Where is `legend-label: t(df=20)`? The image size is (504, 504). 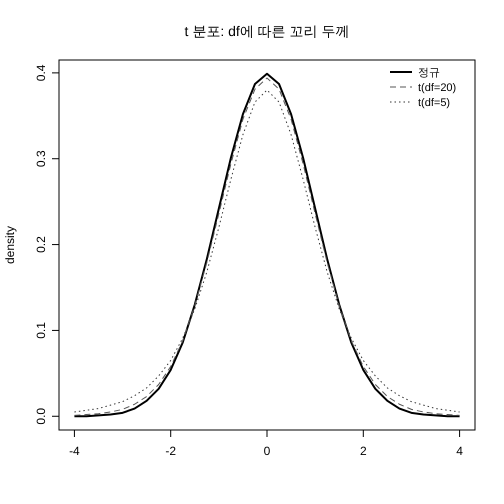 legend-label: t(df=20) is located at coordinates (437, 88).